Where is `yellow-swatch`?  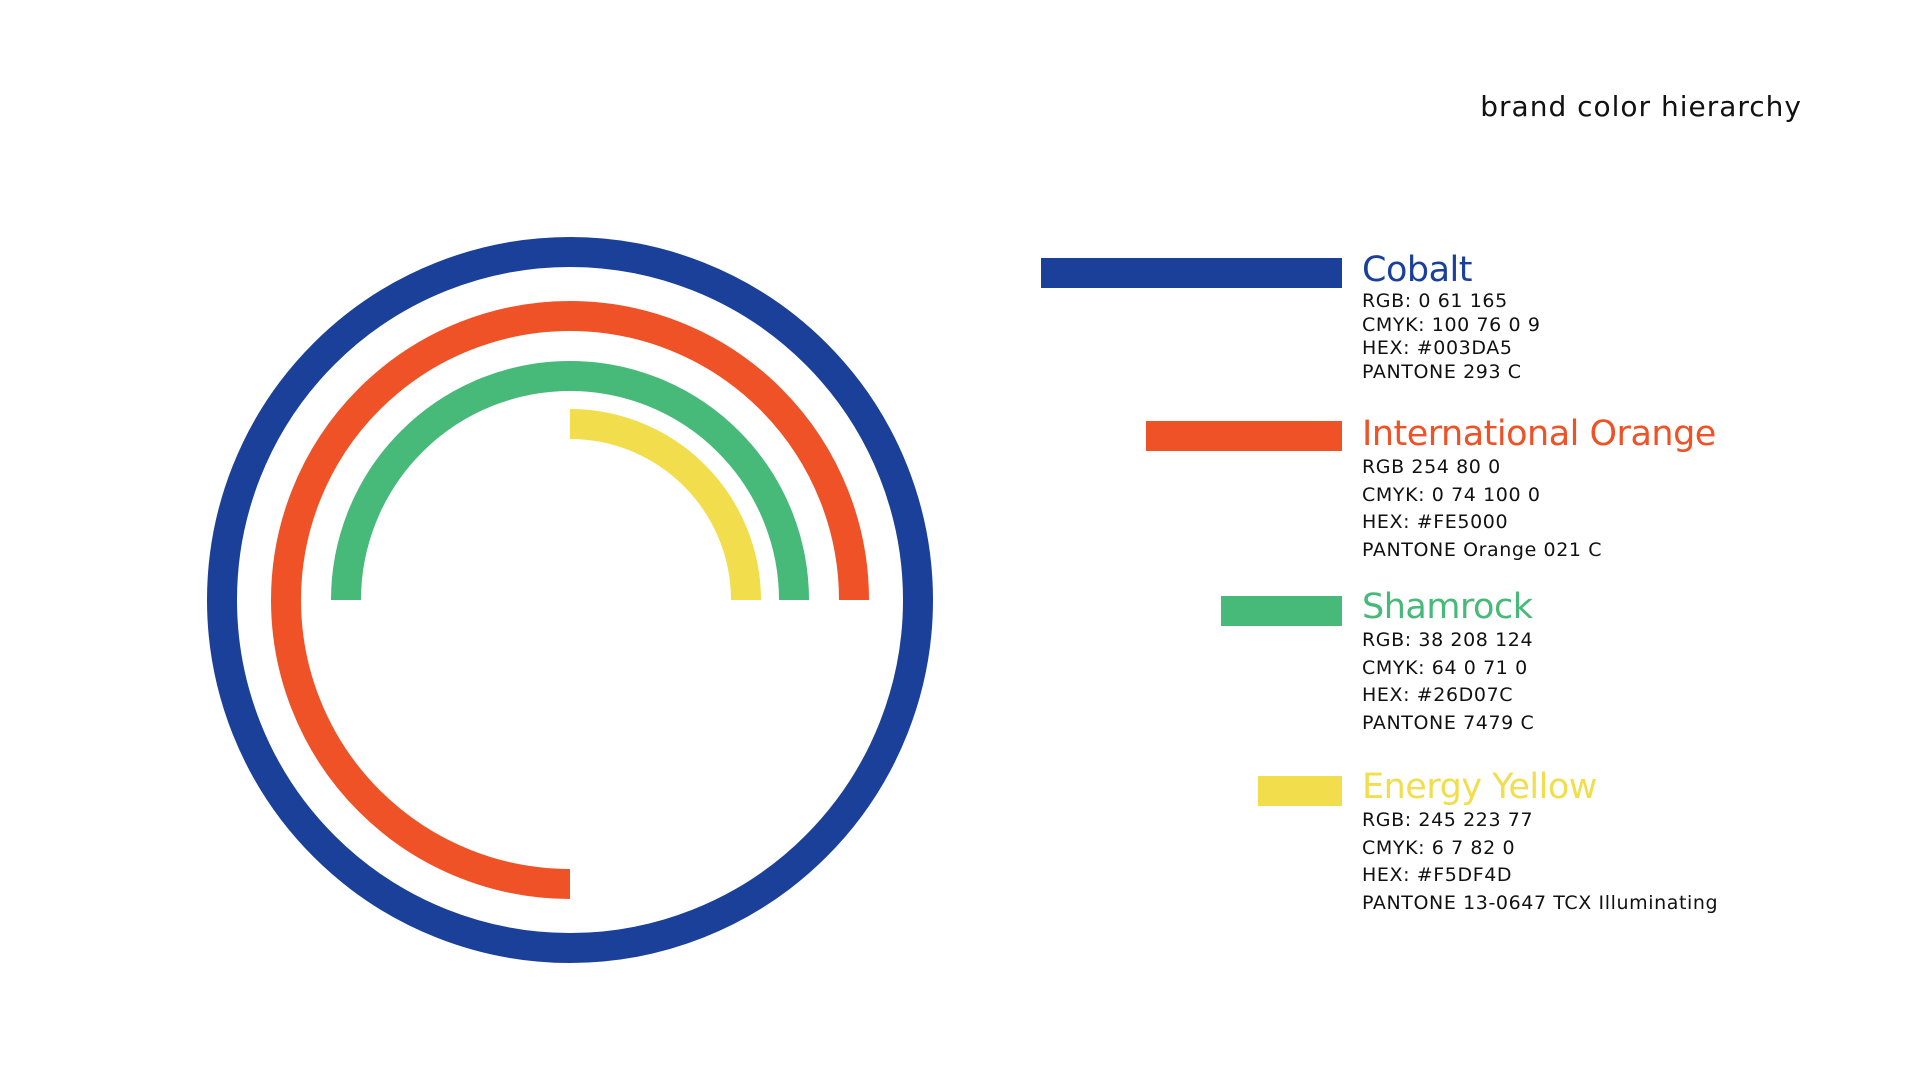 yellow-swatch is located at coordinates (1300, 791).